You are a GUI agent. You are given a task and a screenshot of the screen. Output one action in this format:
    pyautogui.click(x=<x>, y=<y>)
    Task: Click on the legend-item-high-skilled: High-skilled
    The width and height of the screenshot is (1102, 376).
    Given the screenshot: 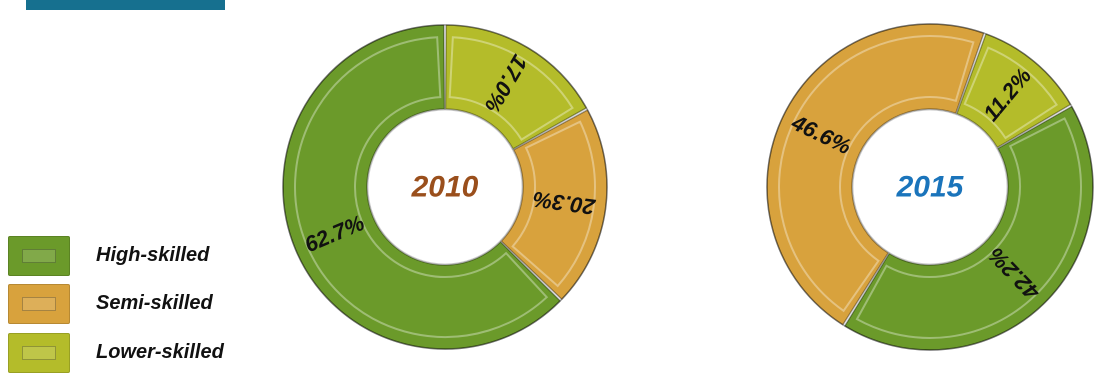 What is the action you would take?
    pyautogui.click(x=143, y=256)
    